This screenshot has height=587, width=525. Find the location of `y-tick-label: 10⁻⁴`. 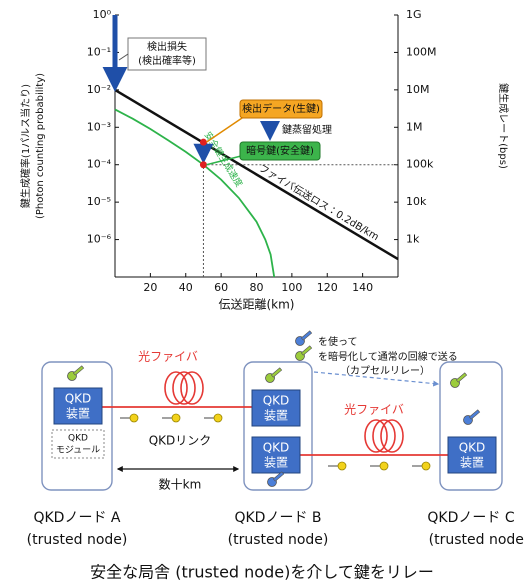

y-tick-label: 10⁻⁴ is located at coordinates (99, 164).